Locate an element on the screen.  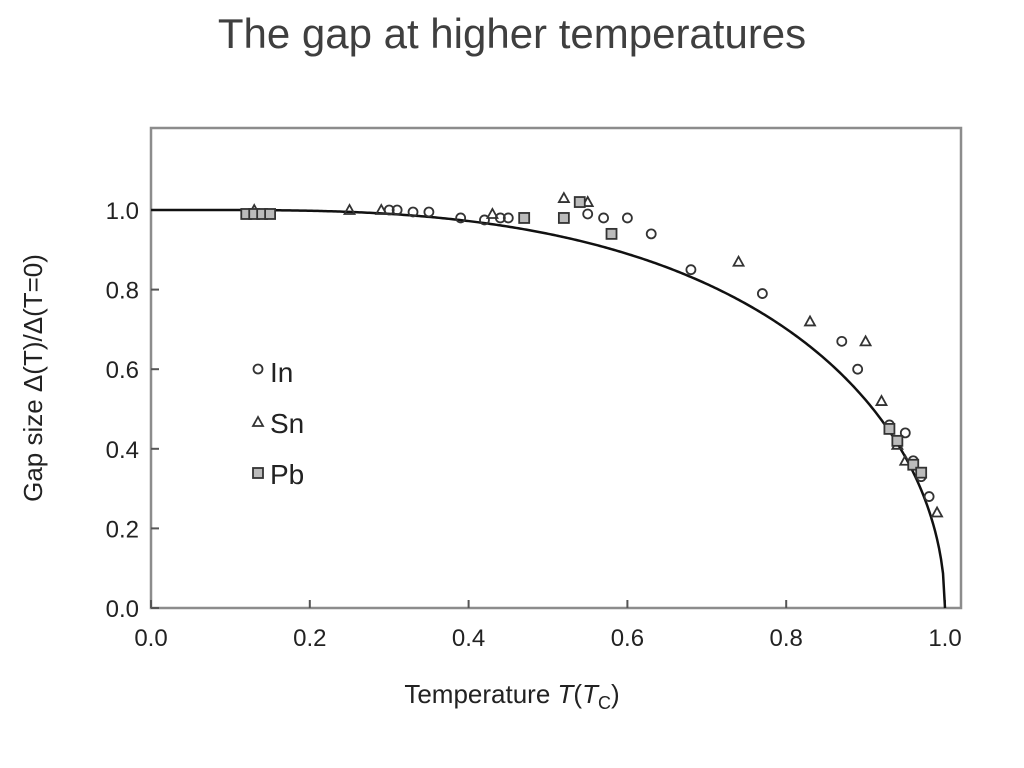
y-tick-label: 0.8 is located at coordinates (122, 291).